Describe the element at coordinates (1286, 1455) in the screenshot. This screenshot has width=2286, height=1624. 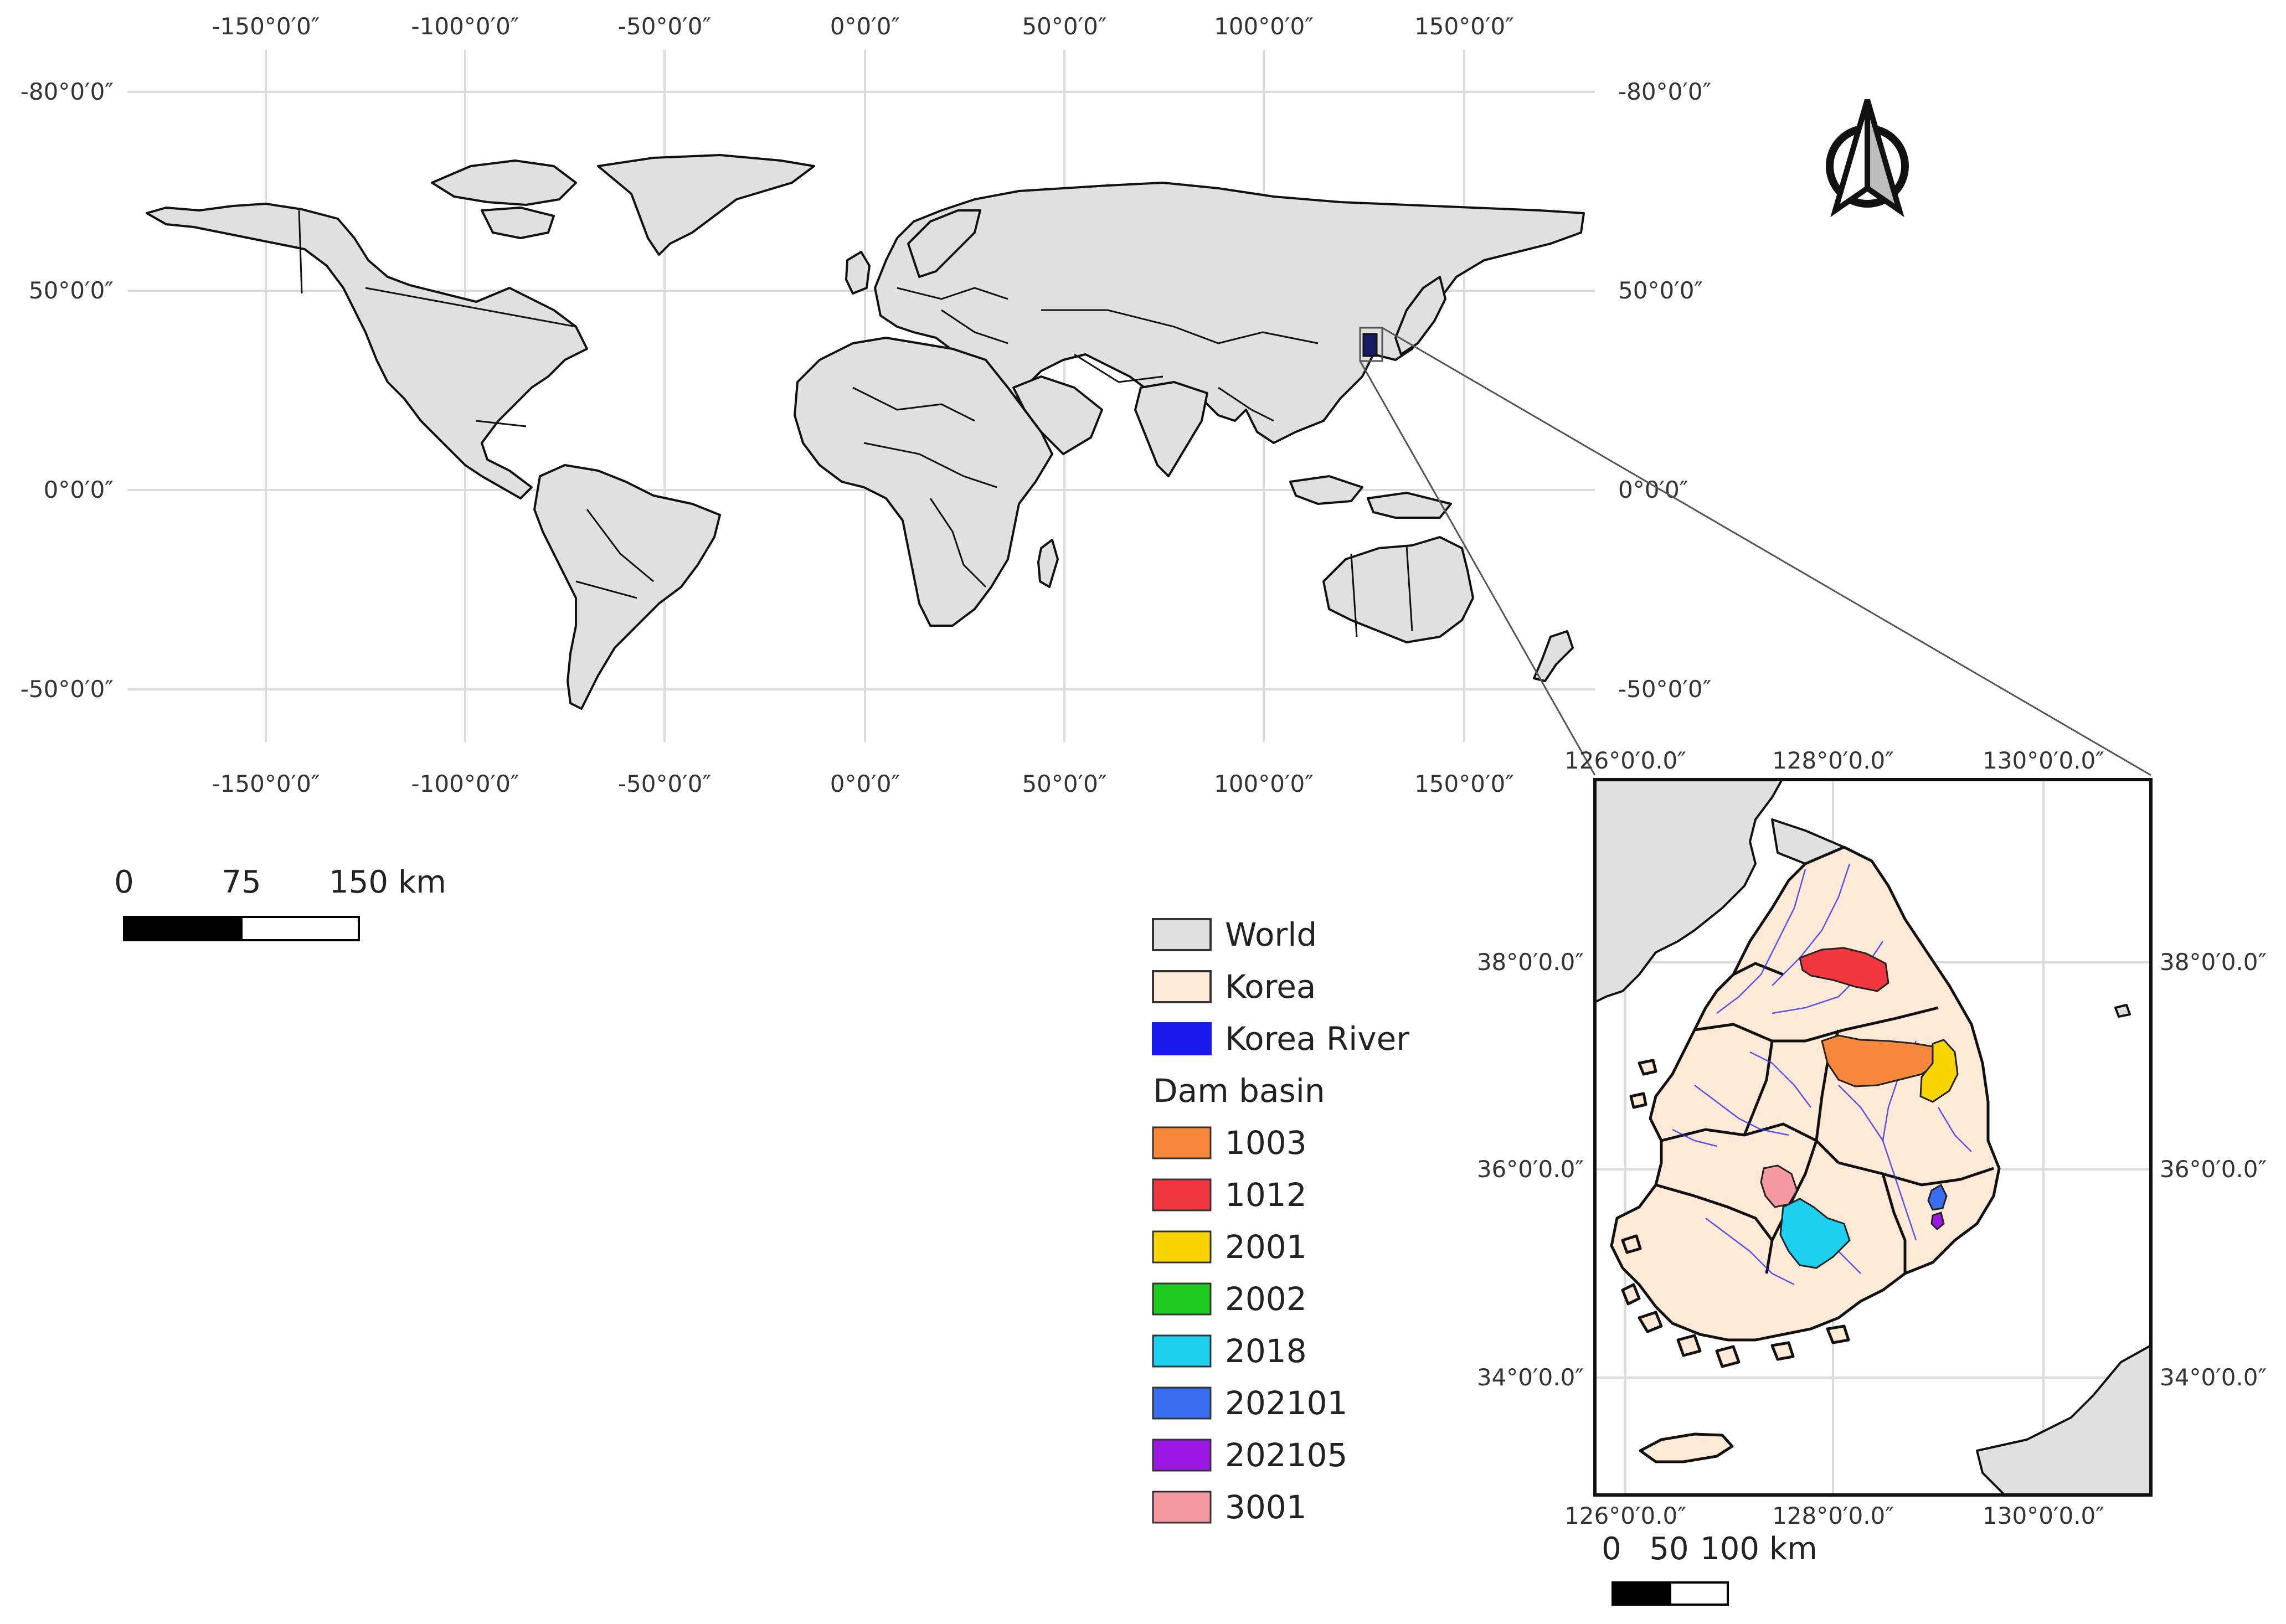
I see `legend-label: 202105` at that location.